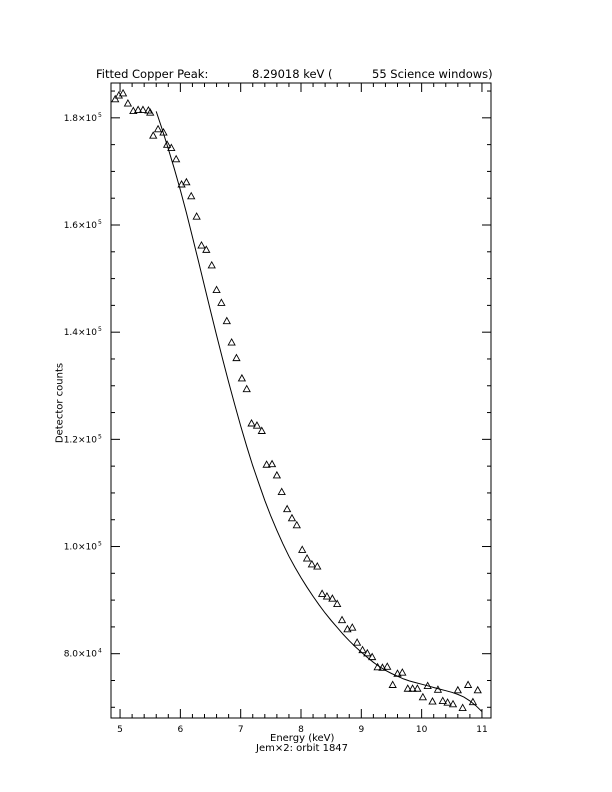 The image size is (612, 792). Describe the element at coordinates (60, 403) in the screenshot. I see `y-axis-label: Detector counts` at that location.